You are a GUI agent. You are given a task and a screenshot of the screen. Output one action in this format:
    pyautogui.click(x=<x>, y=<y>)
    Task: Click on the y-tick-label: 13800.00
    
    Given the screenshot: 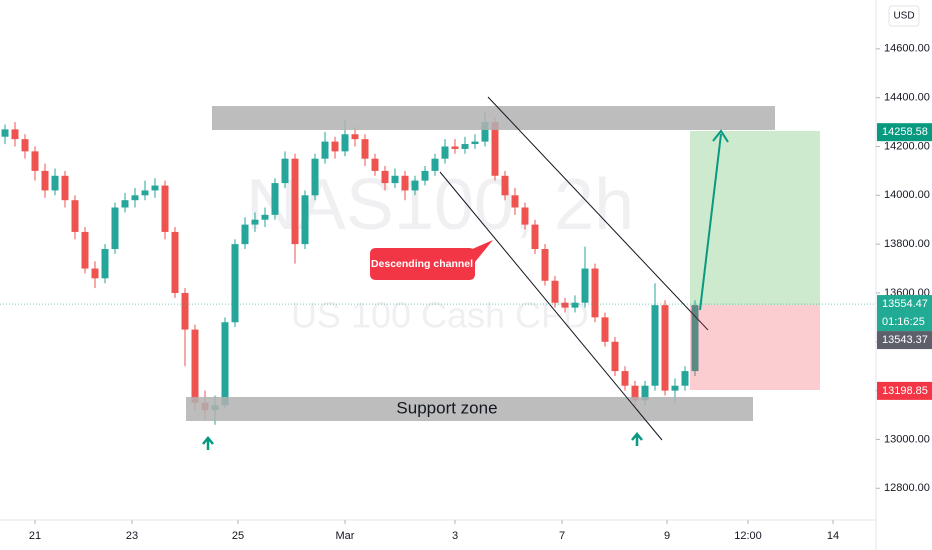 What is the action you would take?
    pyautogui.click(x=907, y=244)
    